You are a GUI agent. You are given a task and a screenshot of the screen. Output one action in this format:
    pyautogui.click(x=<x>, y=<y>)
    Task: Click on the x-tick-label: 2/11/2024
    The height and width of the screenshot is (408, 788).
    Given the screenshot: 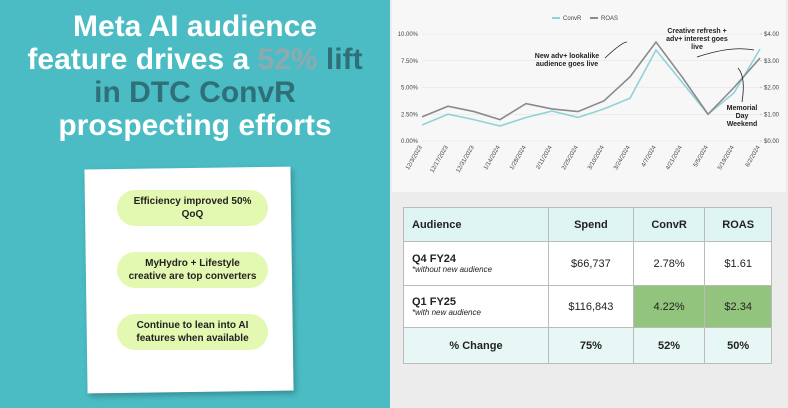 What is the action you would take?
    pyautogui.click(x=544, y=157)
    